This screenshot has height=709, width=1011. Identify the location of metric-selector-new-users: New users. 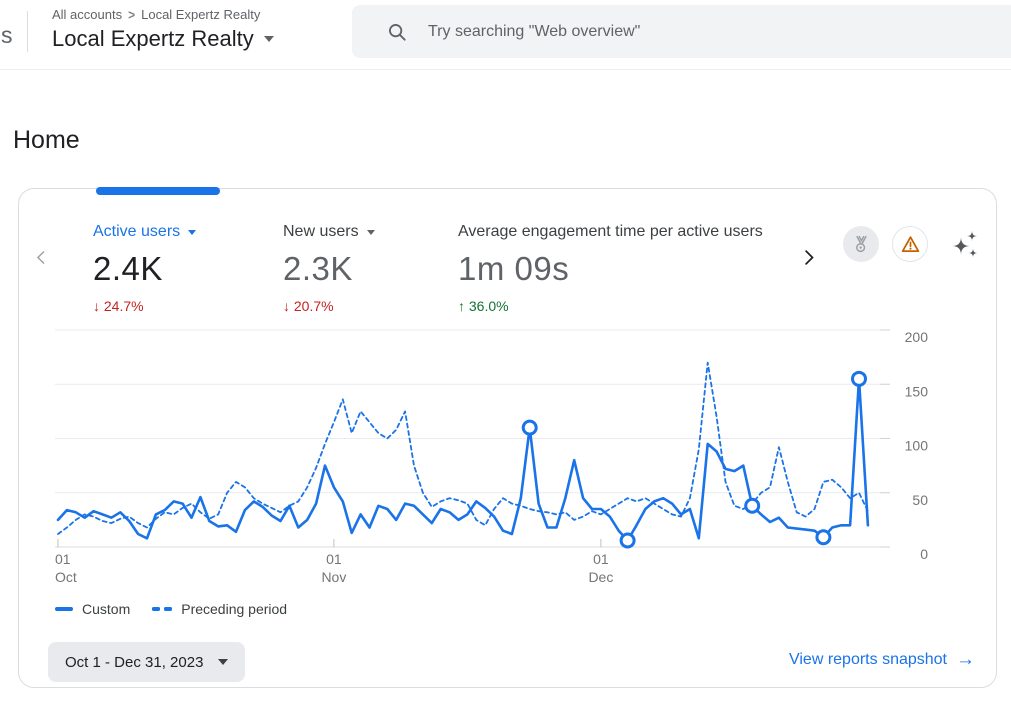
(369, 232).